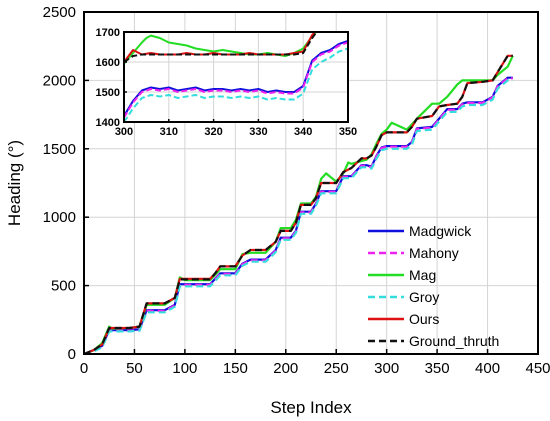  Describe the element at coordinates (108, 33) in the screenshot. I see `inset-y-tick-label: 1700` at that location.